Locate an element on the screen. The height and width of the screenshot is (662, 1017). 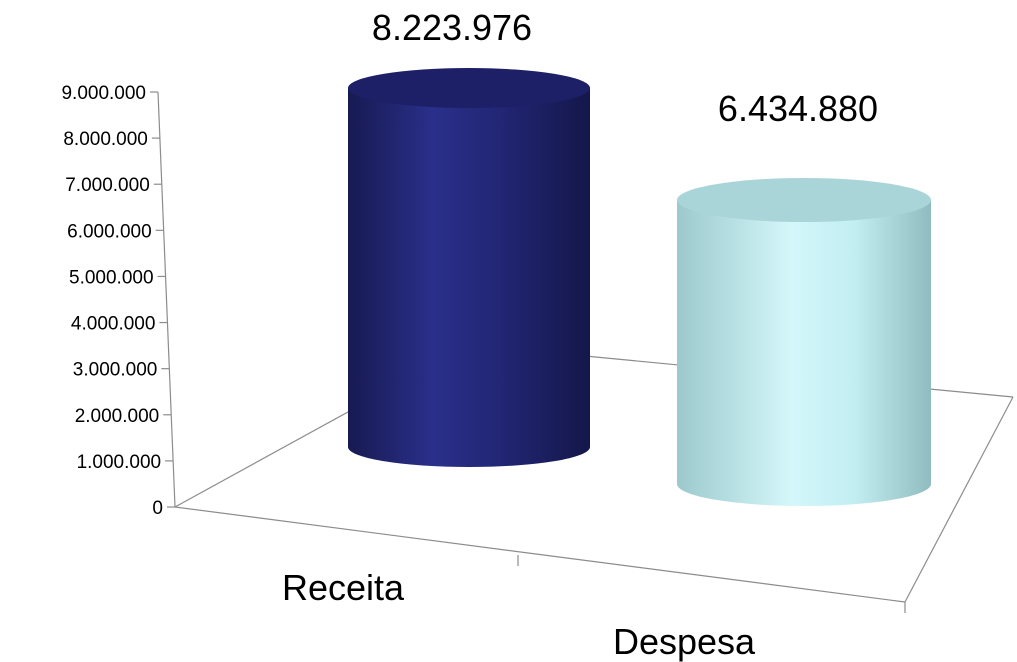
floor-front-edge is located at coordinates (540, 554).